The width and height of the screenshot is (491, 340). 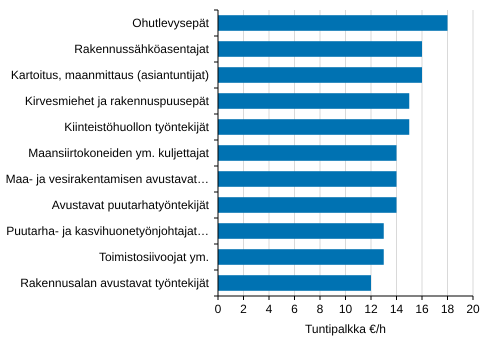 I want to click on x-tick-label: 0, so click(x=218, y=309).